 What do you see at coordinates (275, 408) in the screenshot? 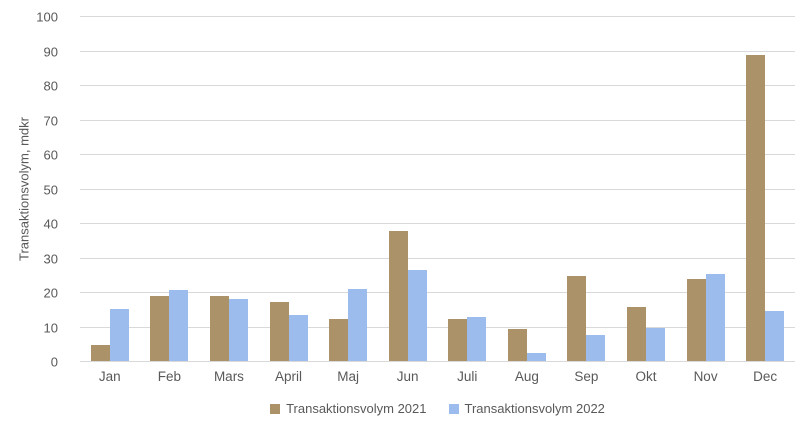
I see `legend-swatch-2021` at bounding box center [275, 408].